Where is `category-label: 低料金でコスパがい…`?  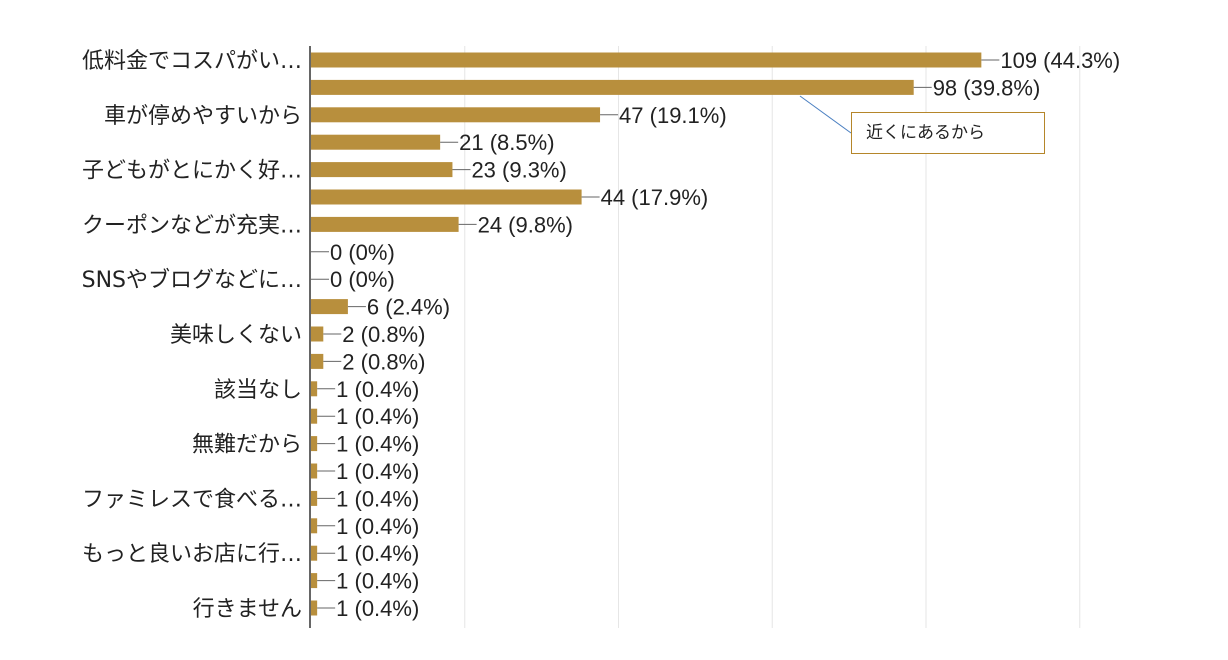
category-label: 低料金でコスパがい… is located at coordinates (192, 61).